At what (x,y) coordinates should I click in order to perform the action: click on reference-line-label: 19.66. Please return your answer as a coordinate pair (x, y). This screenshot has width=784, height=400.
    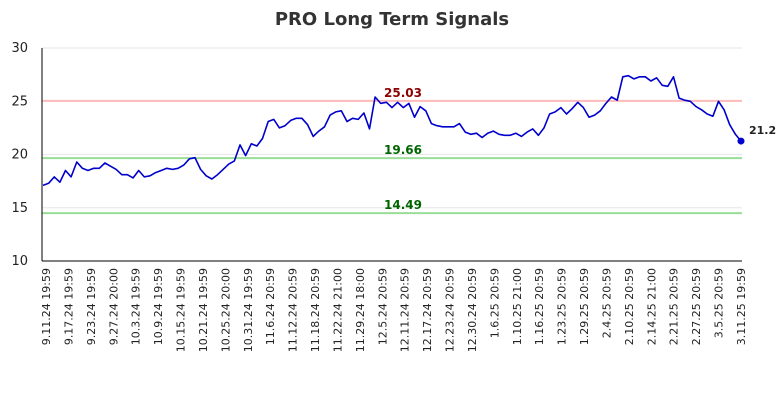
    Looking at the image, I should click on (403, 150).